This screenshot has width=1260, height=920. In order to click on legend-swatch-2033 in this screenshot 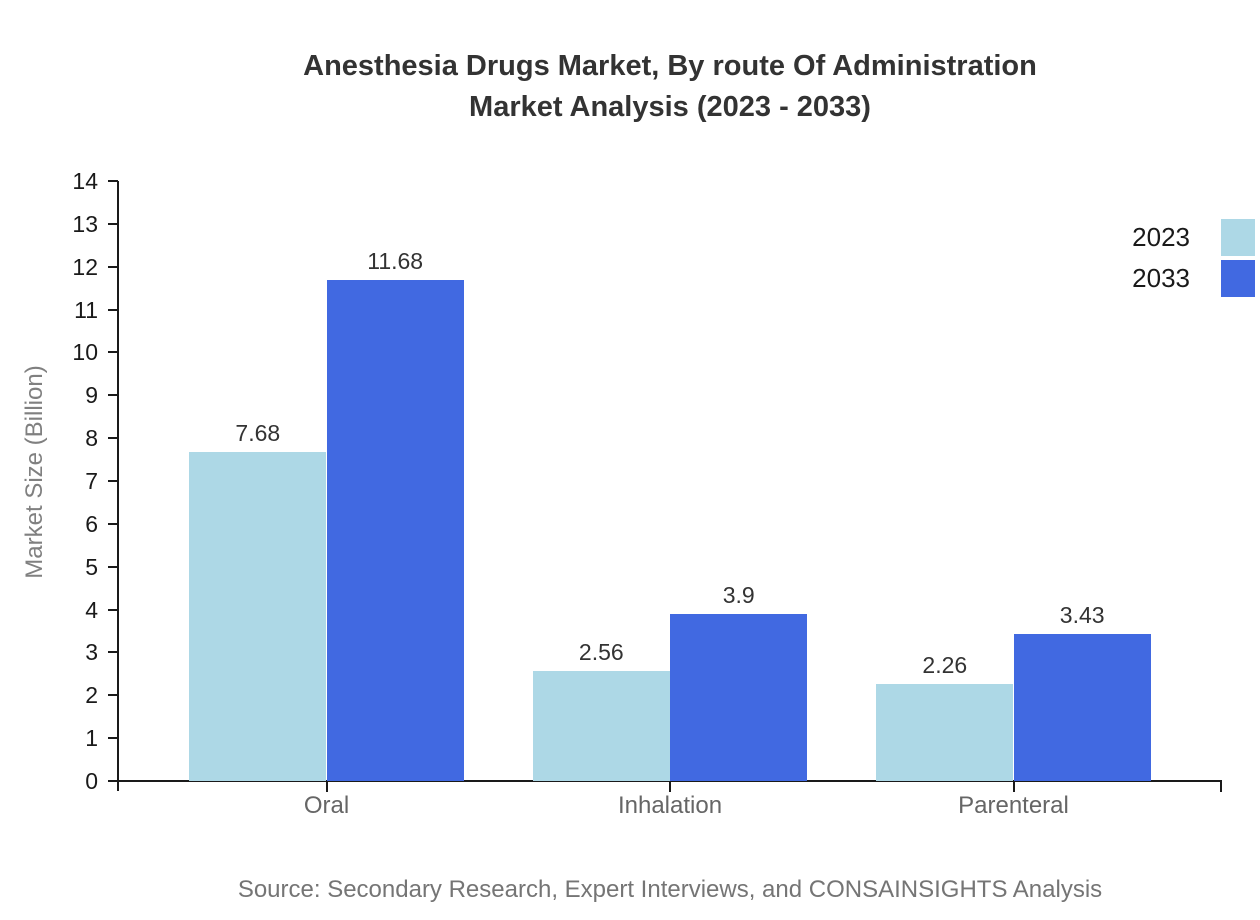, I will do `click(1238, 278)`.